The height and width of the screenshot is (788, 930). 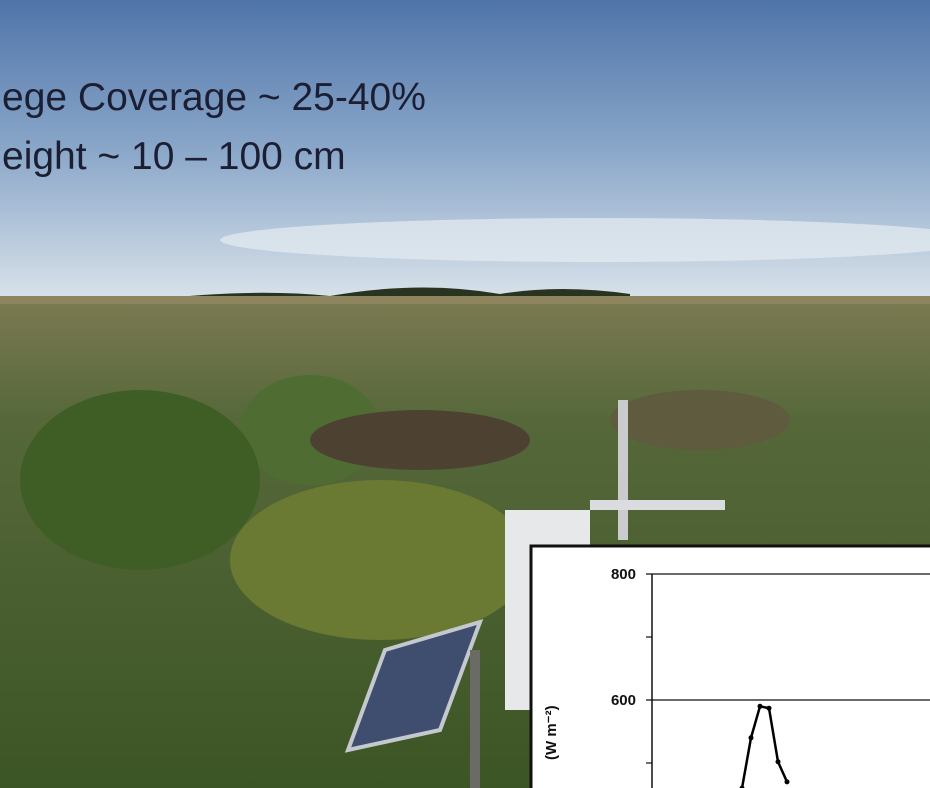 What do you see at coordinates (174, 156) in the screenshot?
I see `overlay-text: eight ~ 10 – 100 cm` at bounding box center [174, 156].